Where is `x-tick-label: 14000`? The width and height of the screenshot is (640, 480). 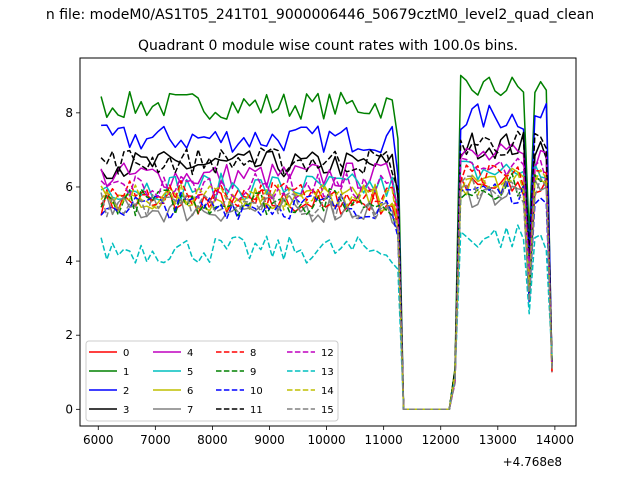
x-tick-label: 14000 is located at coordinates (555, 440).